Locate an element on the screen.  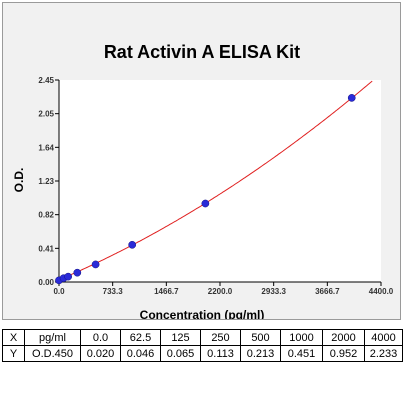
table-cell: 4000 is located at coordinates (383, 337).